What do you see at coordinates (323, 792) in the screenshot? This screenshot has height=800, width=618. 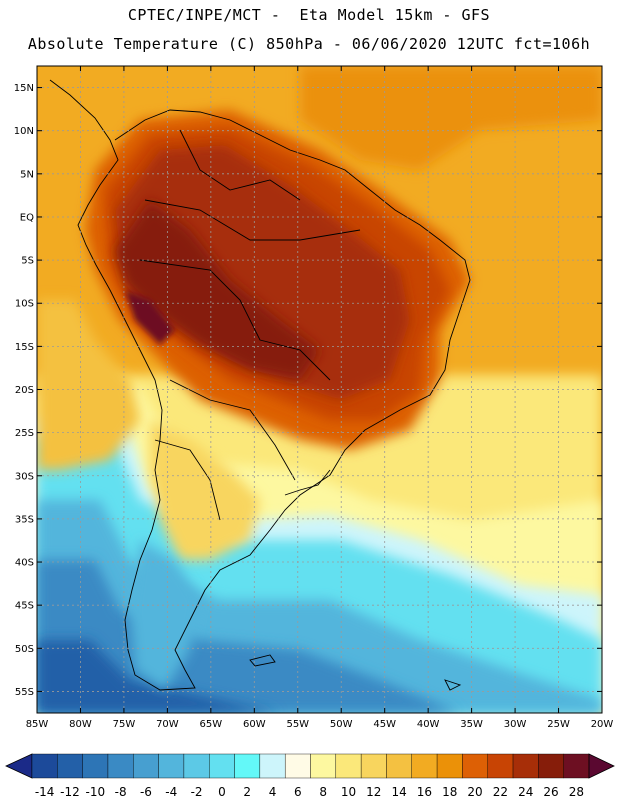 I see `colorbar-label: 8` at bounding box center [323, 792].